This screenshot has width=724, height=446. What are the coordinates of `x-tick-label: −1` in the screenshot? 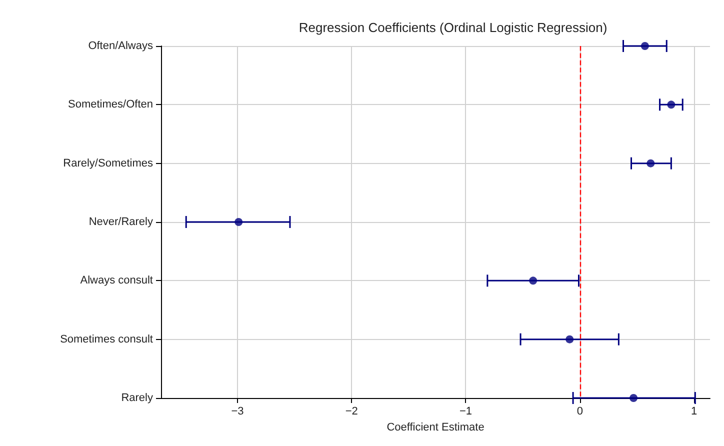 It's located at (465, 412).